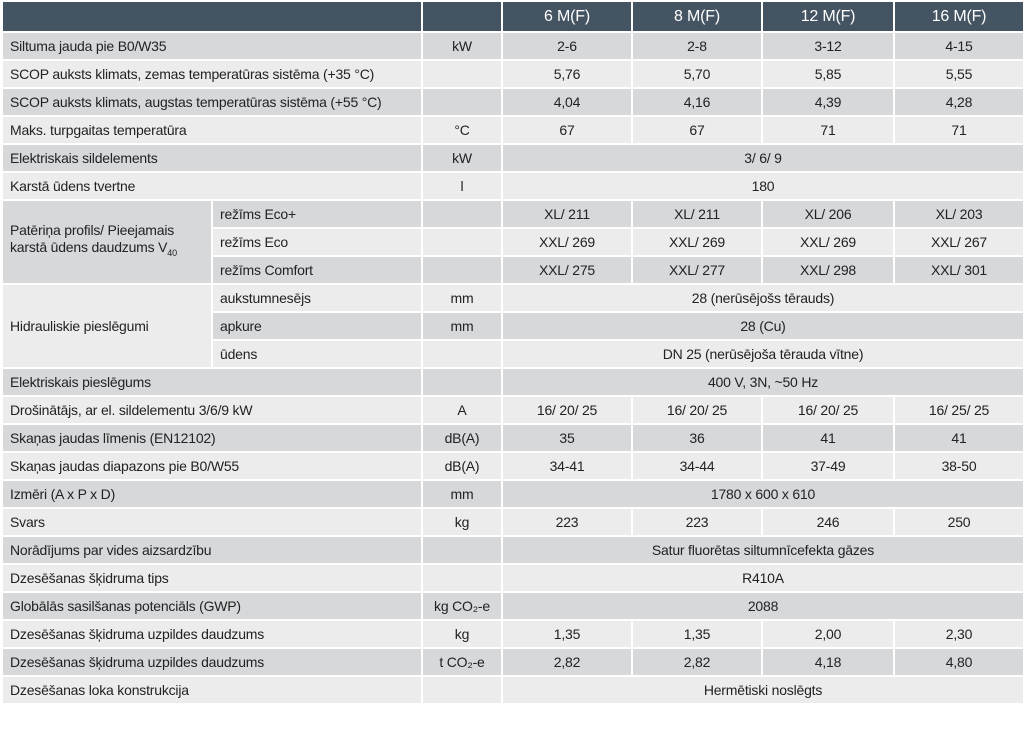  What do you see at coordinates (212, 522) in the screenshot?
I see `row-label-cell: Svars` at bounding box center [212, 522].